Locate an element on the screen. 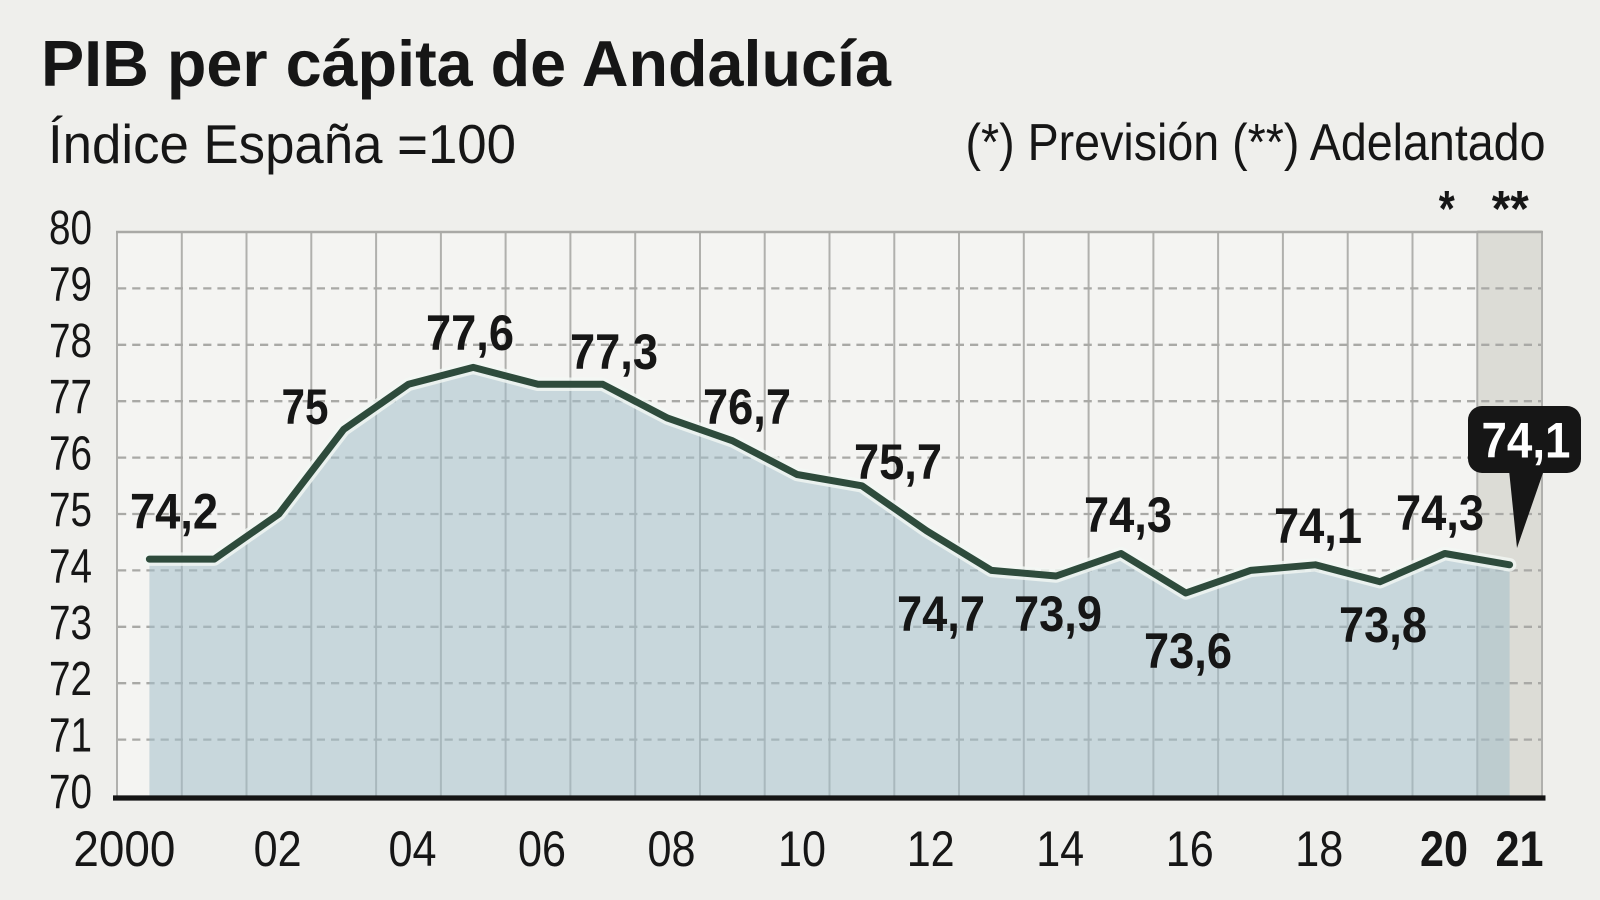 Image resolution: width=1600 pixels, height=900 pixels. svg-text: 74,7 is located at coordinates (941, 614).